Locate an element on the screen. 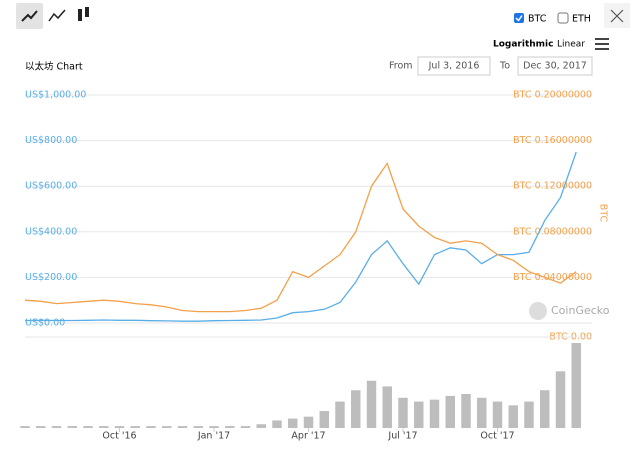 The height and width of the screenshot is (449, 640). currency-label: ETH is located at coordinates (581, 19).